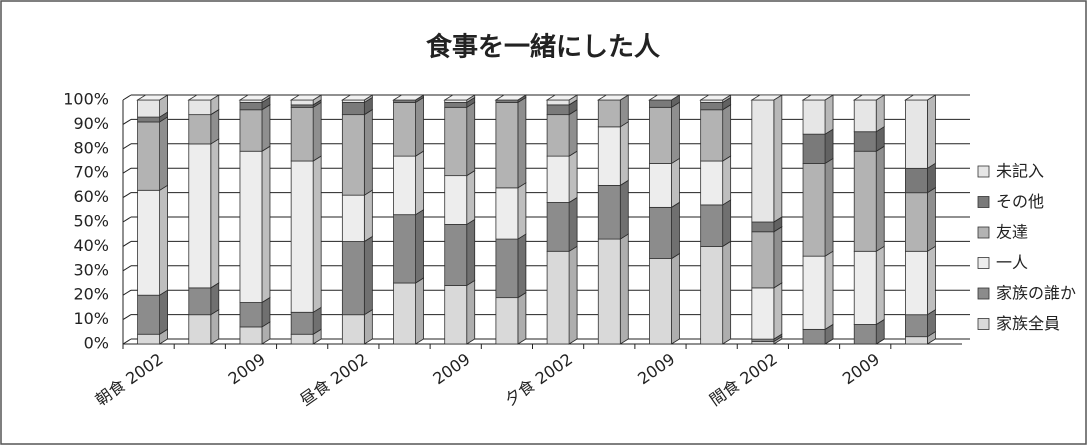 The width and height of the screenshot is (1087, 445). Describe the element at coordinates (1012, 262) in the screenshot. I see `legend-label: 一人` at that location.